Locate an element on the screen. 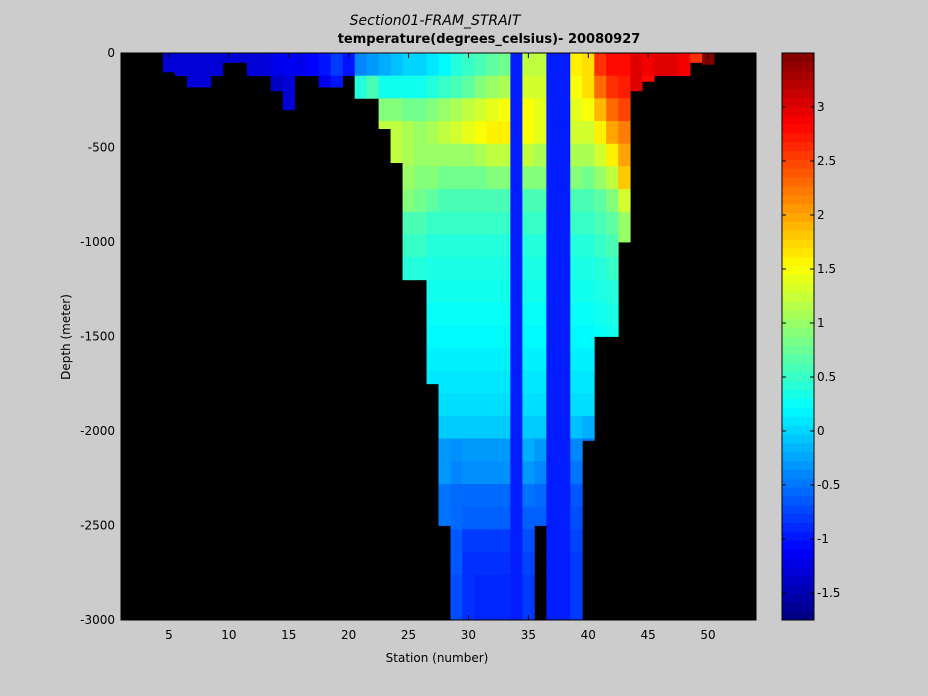 The image size is (928, 696). y-tick-label: -2000 is located at coordinates (97, 431).